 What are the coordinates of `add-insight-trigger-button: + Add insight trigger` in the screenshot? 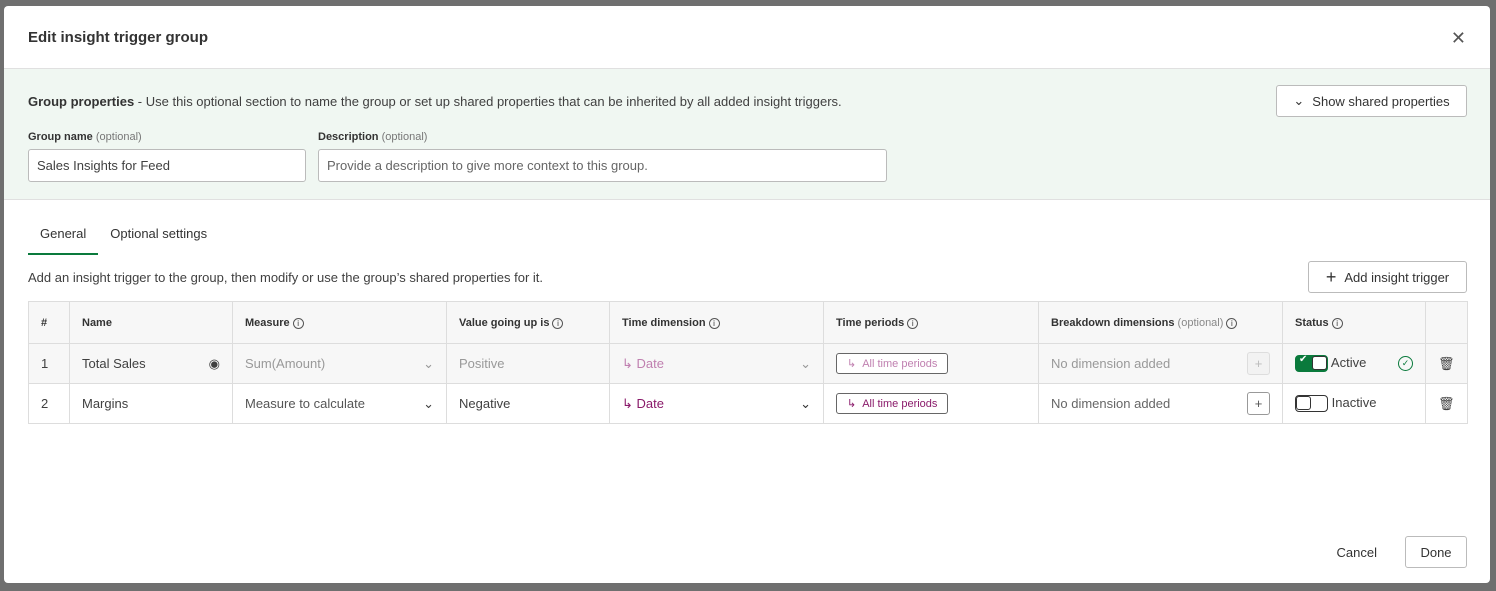 It's located at (1387, 277).